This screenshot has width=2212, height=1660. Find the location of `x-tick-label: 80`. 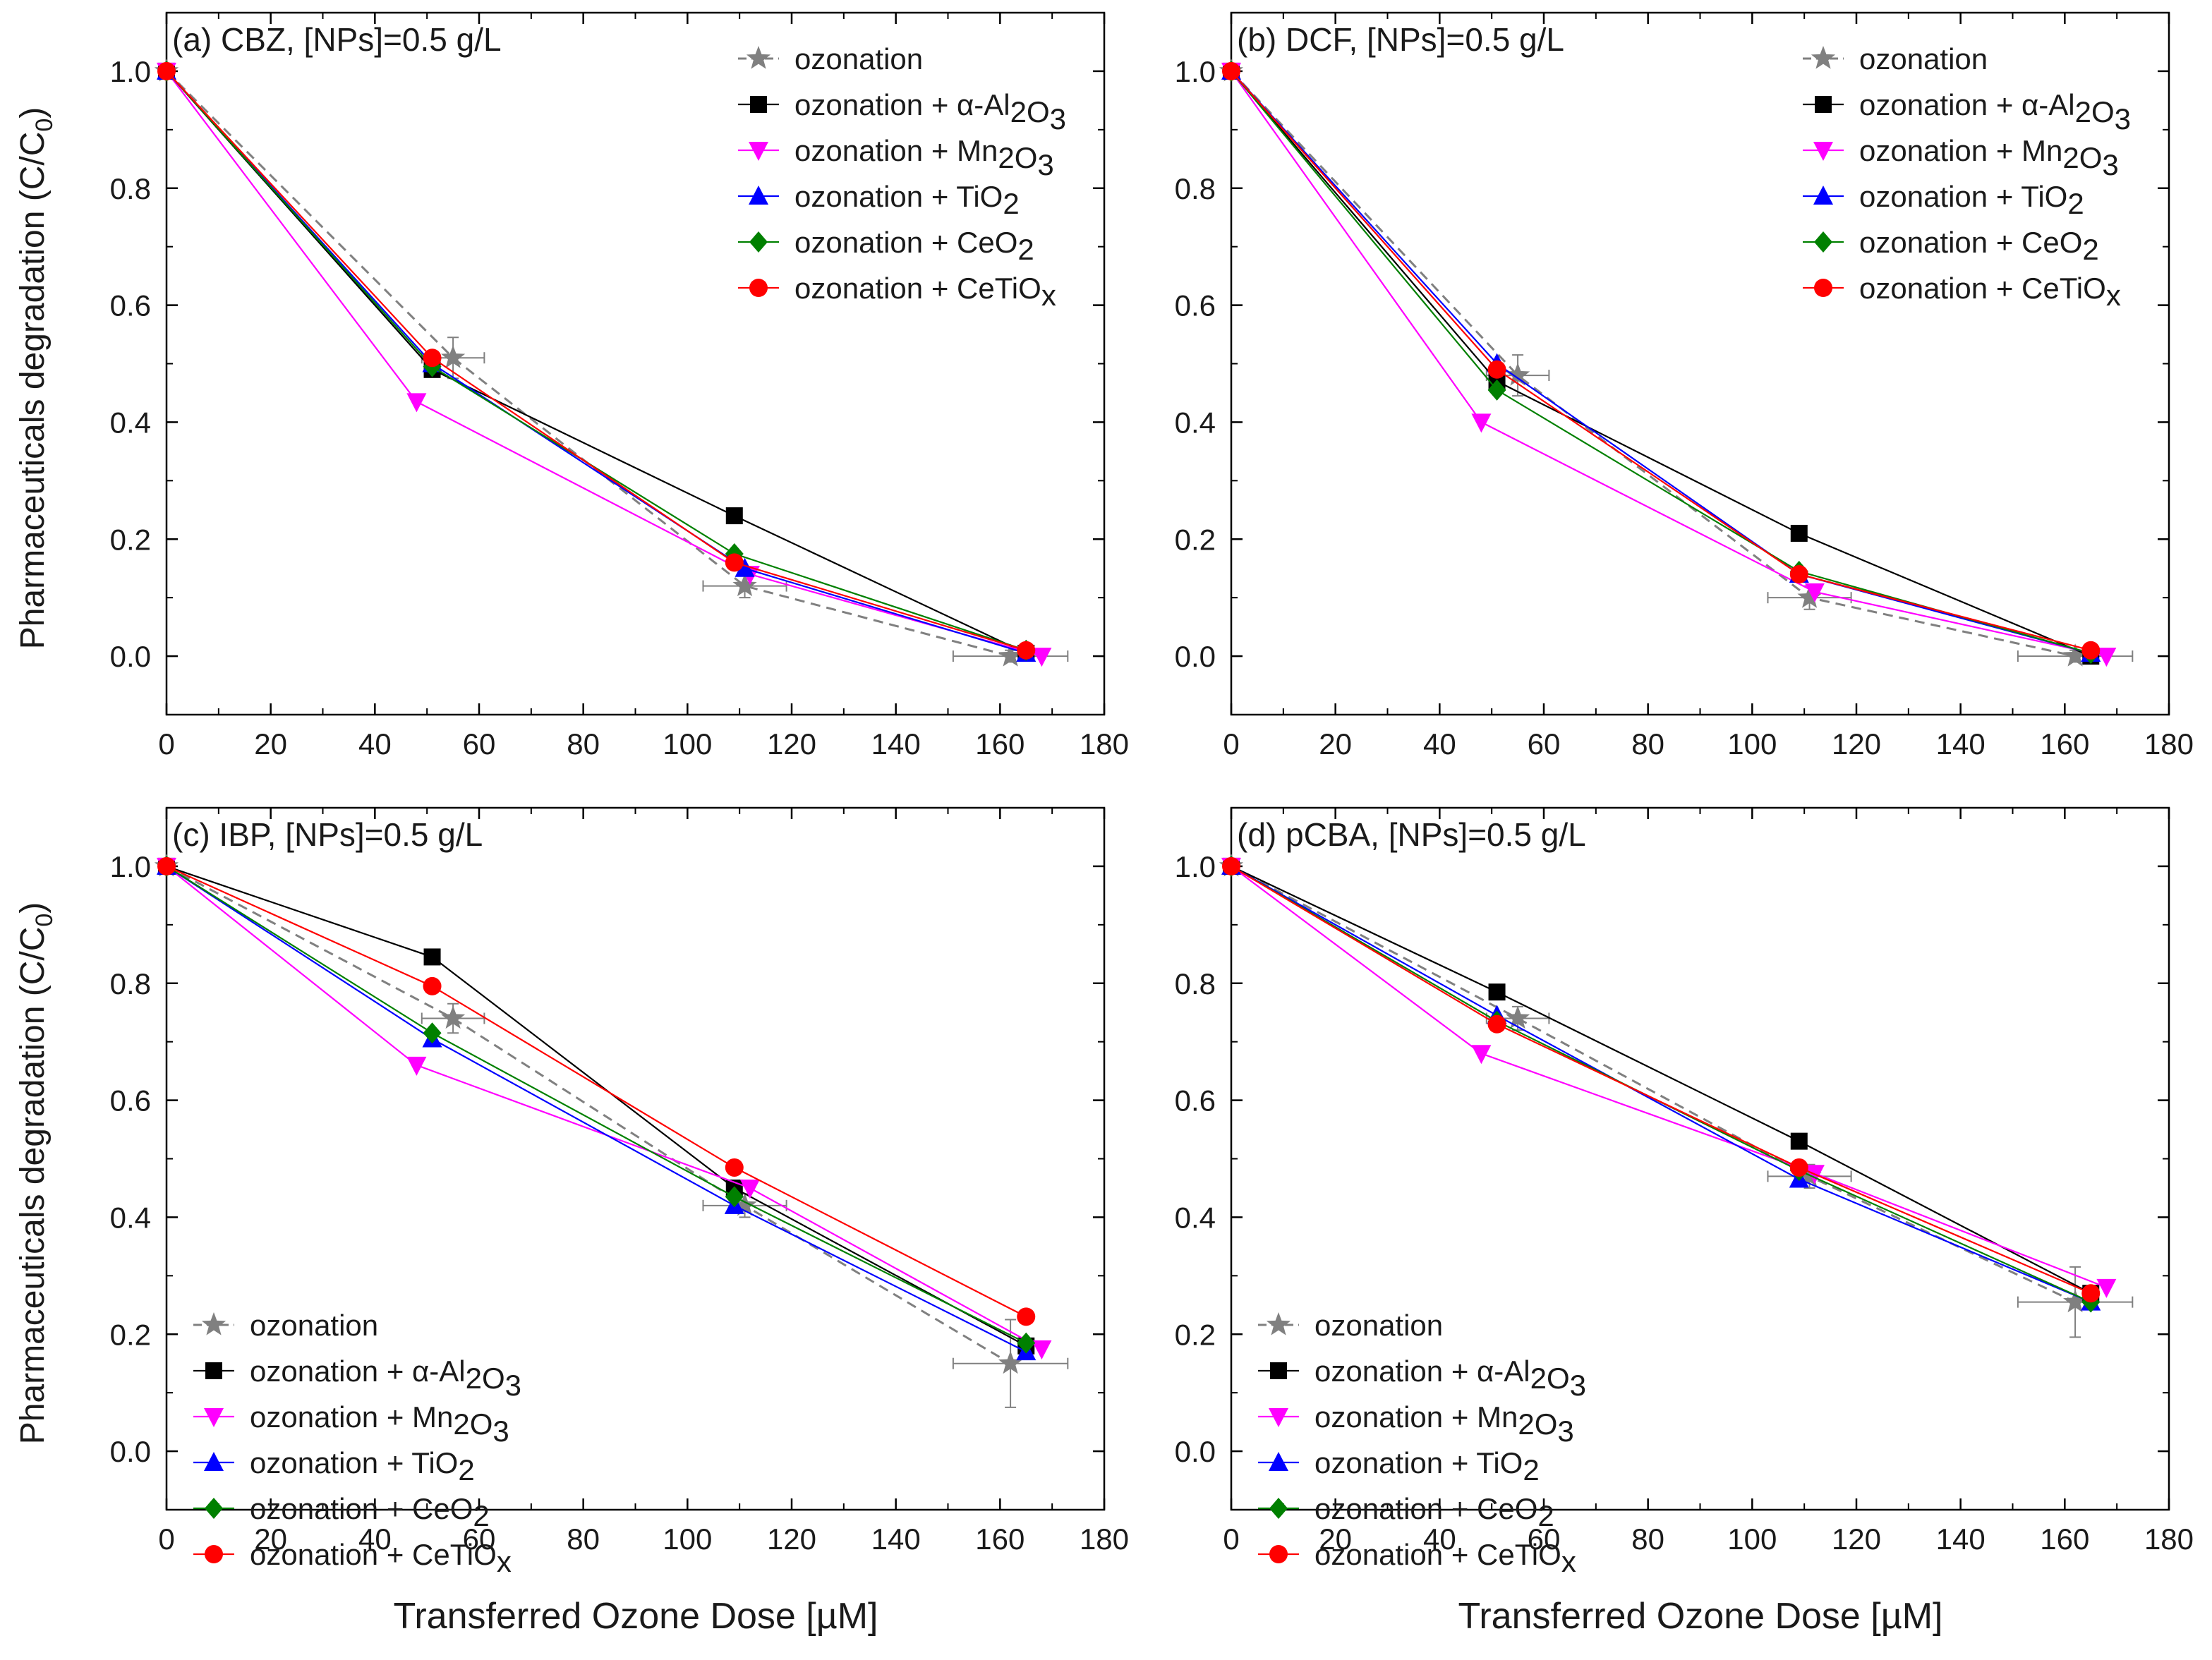

x-tick-label: 80 is located at coordinates (1647, 744).